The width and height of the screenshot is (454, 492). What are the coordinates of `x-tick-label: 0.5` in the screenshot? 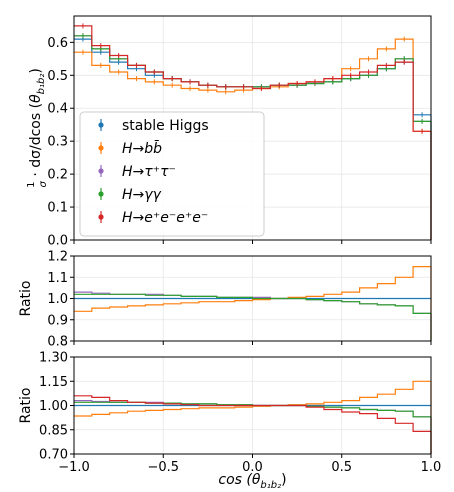 It's located at (341, 467).